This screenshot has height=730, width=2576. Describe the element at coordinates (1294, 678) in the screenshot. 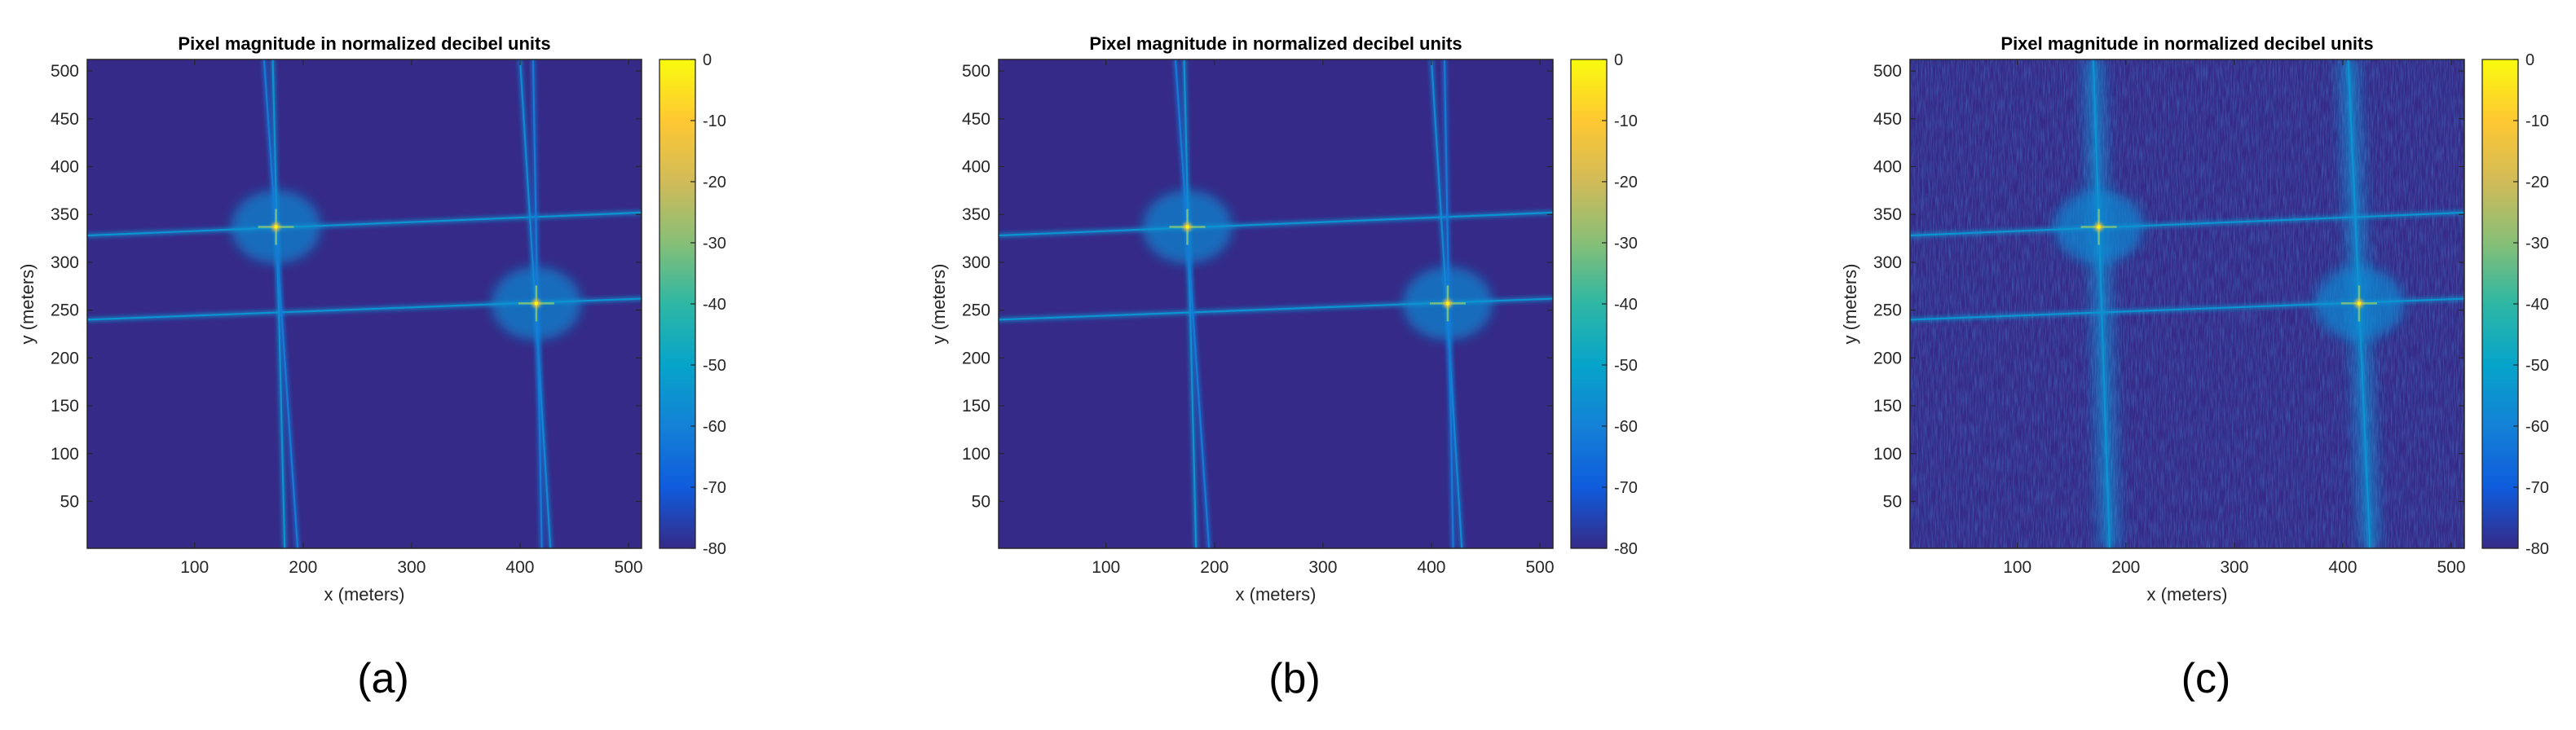

I see `panel-label-2: (b)` at that location.